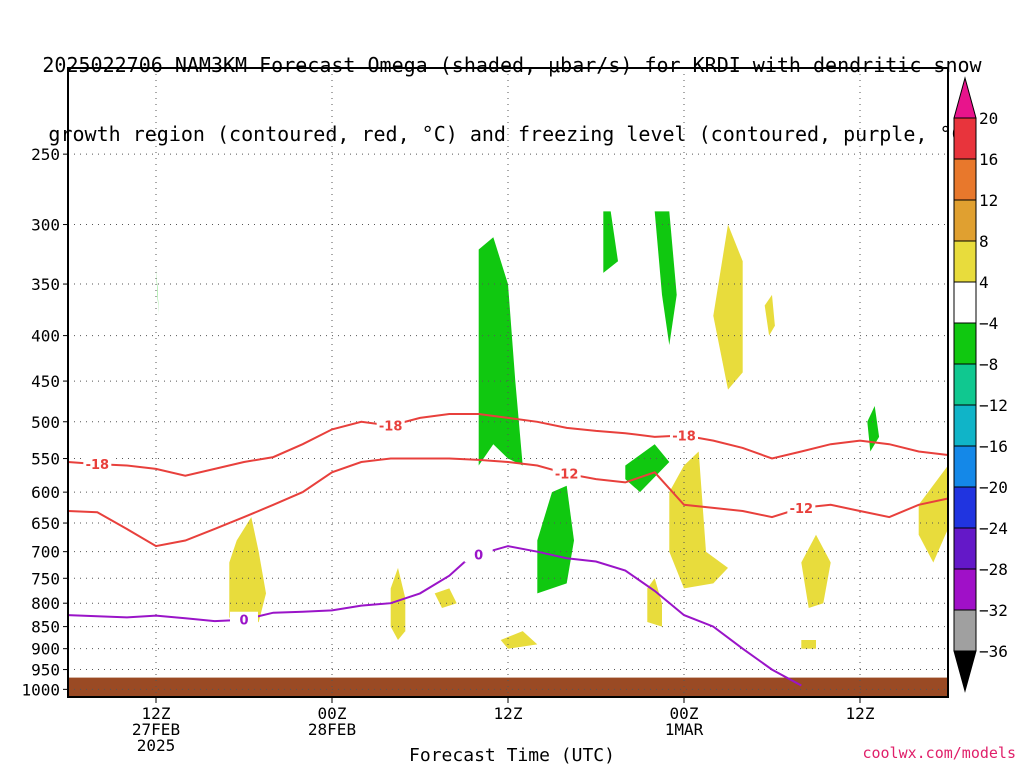  Describe the element at coordinates (684, 713) in the screenshot. I see `x-tick-3: 00Z` at that location.